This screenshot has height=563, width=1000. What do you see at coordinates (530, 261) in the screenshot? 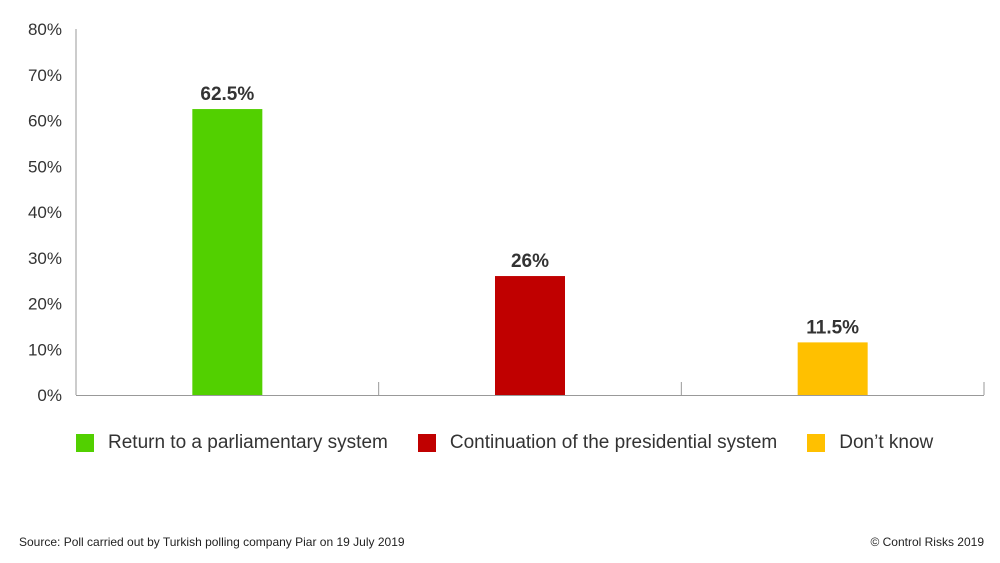
I see `data-label: 26%` at bounding box center [530, 261].